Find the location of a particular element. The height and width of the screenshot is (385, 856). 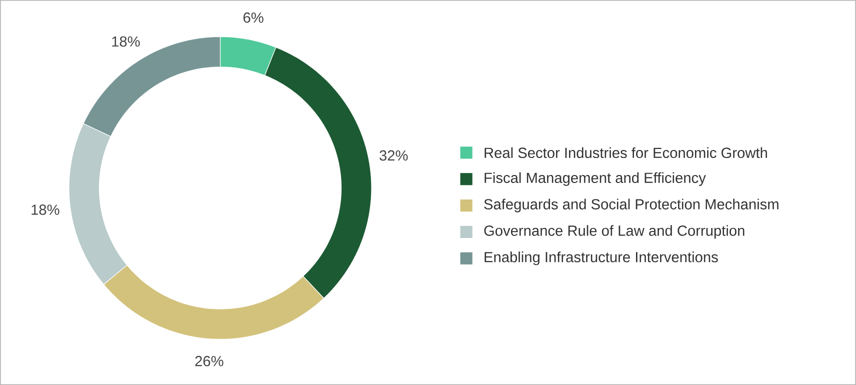

data-label: 6% is located at coordinates (254, 17).